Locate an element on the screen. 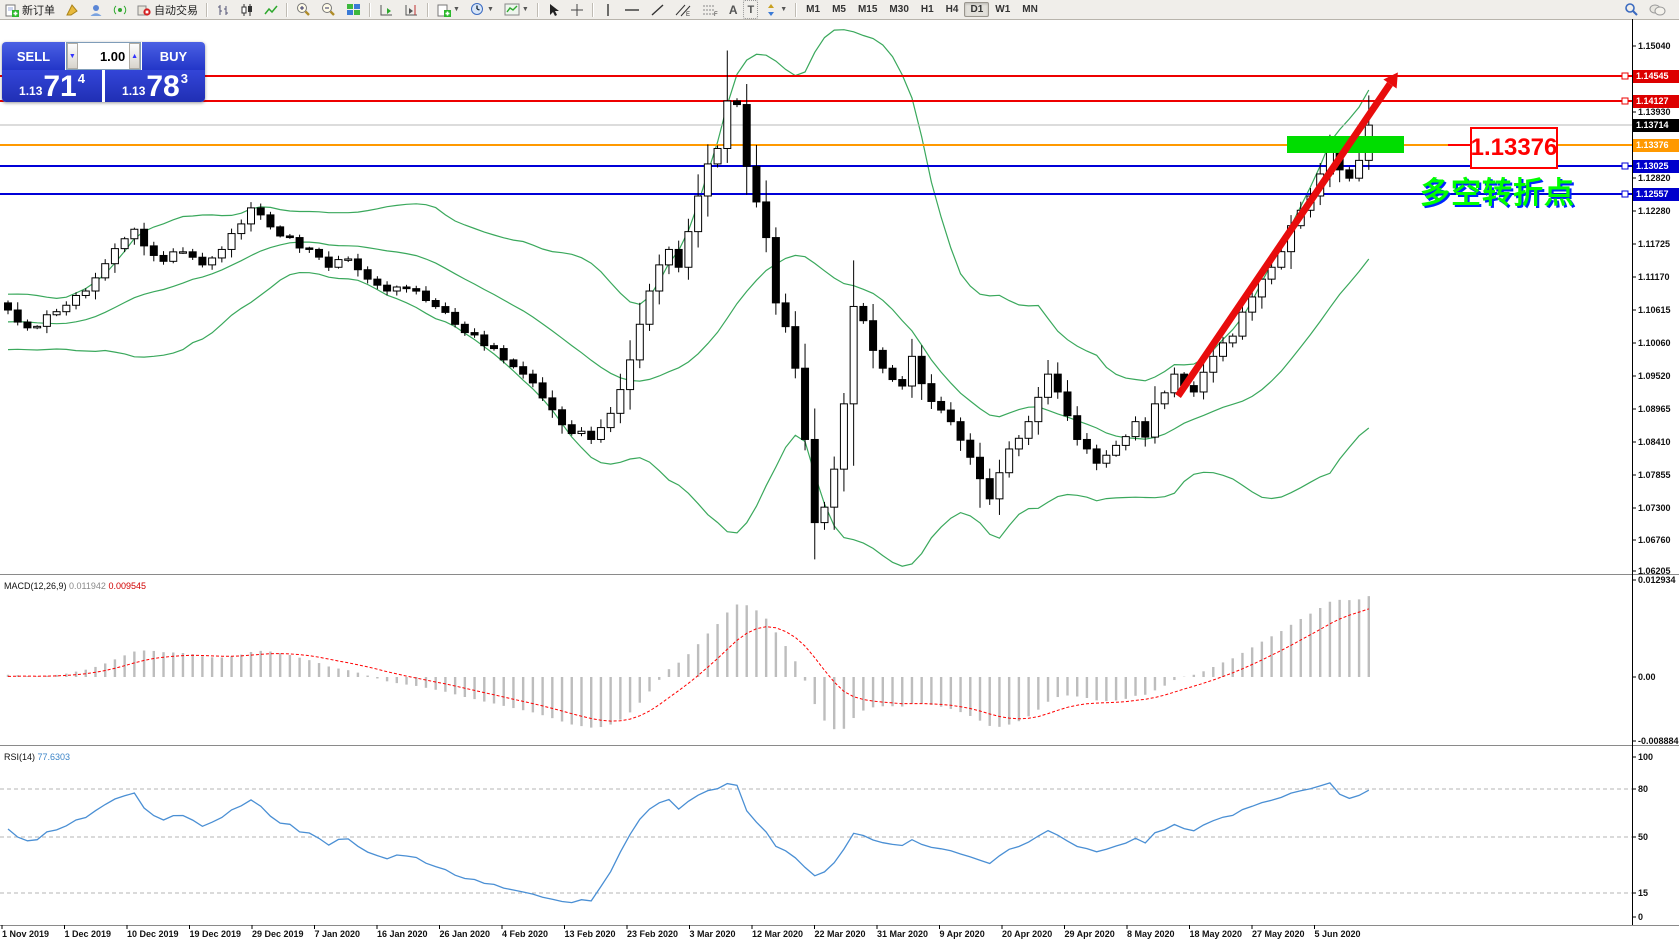 Image resolution: width=1679 pixels, height=940 pixels. vertical-line-tool is located at coordinates (608, 9).